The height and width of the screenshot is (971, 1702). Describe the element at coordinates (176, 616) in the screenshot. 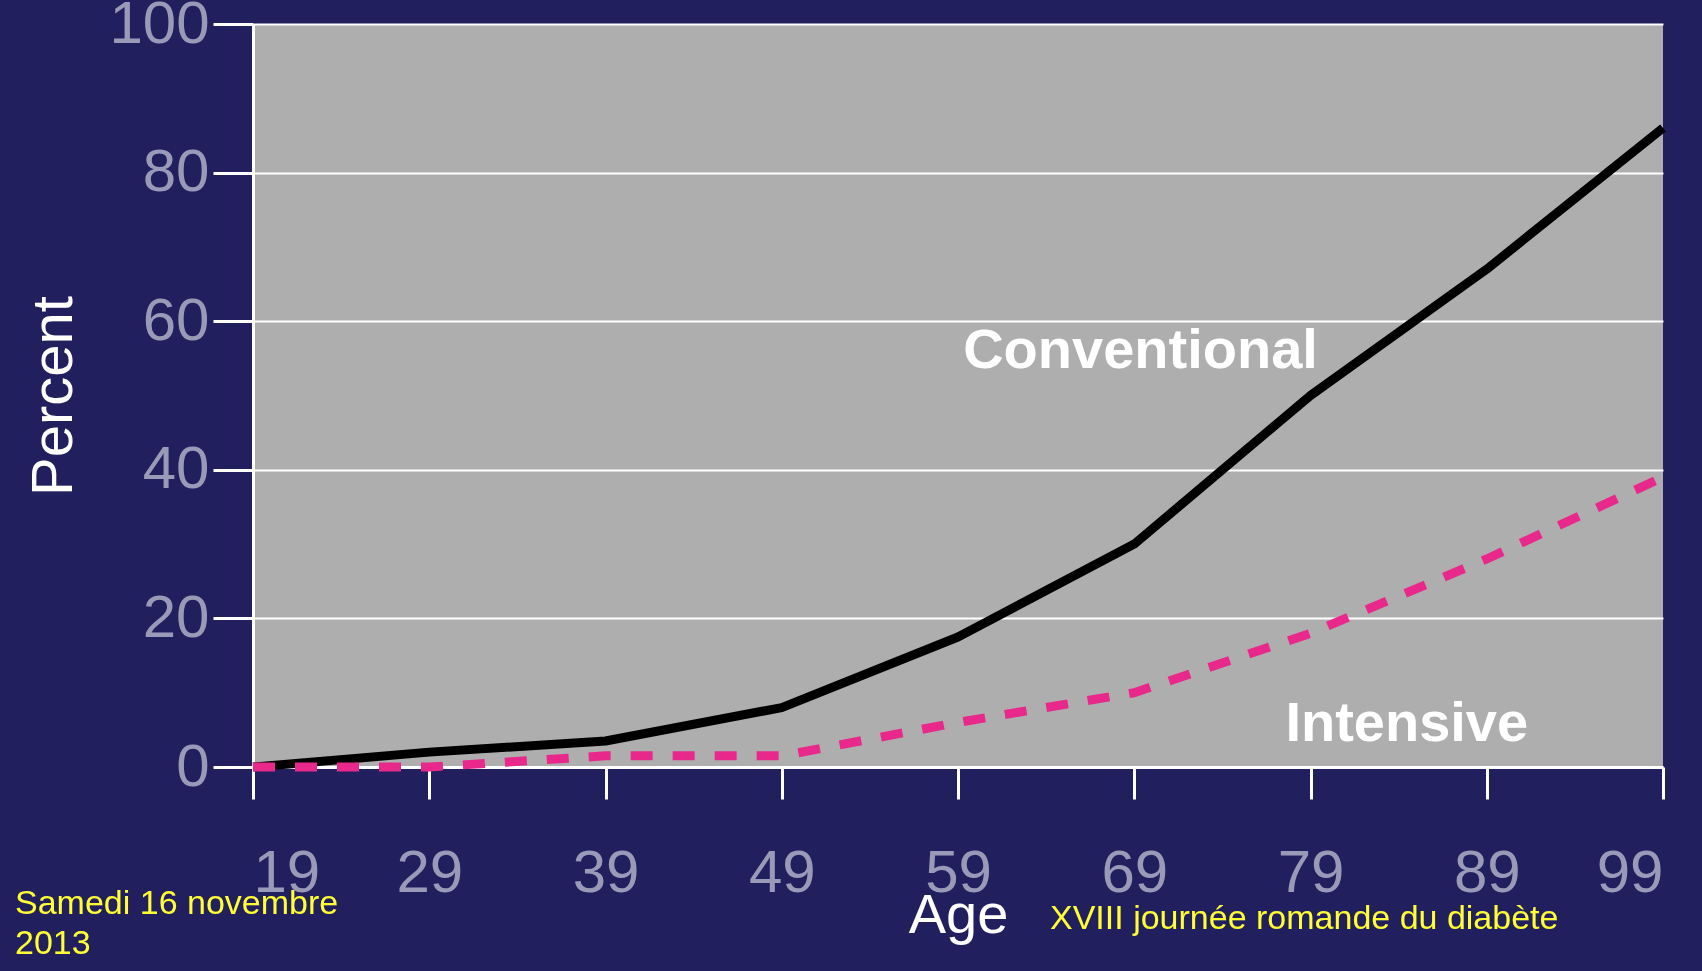

I see `y-tick-label: 20` at that location.